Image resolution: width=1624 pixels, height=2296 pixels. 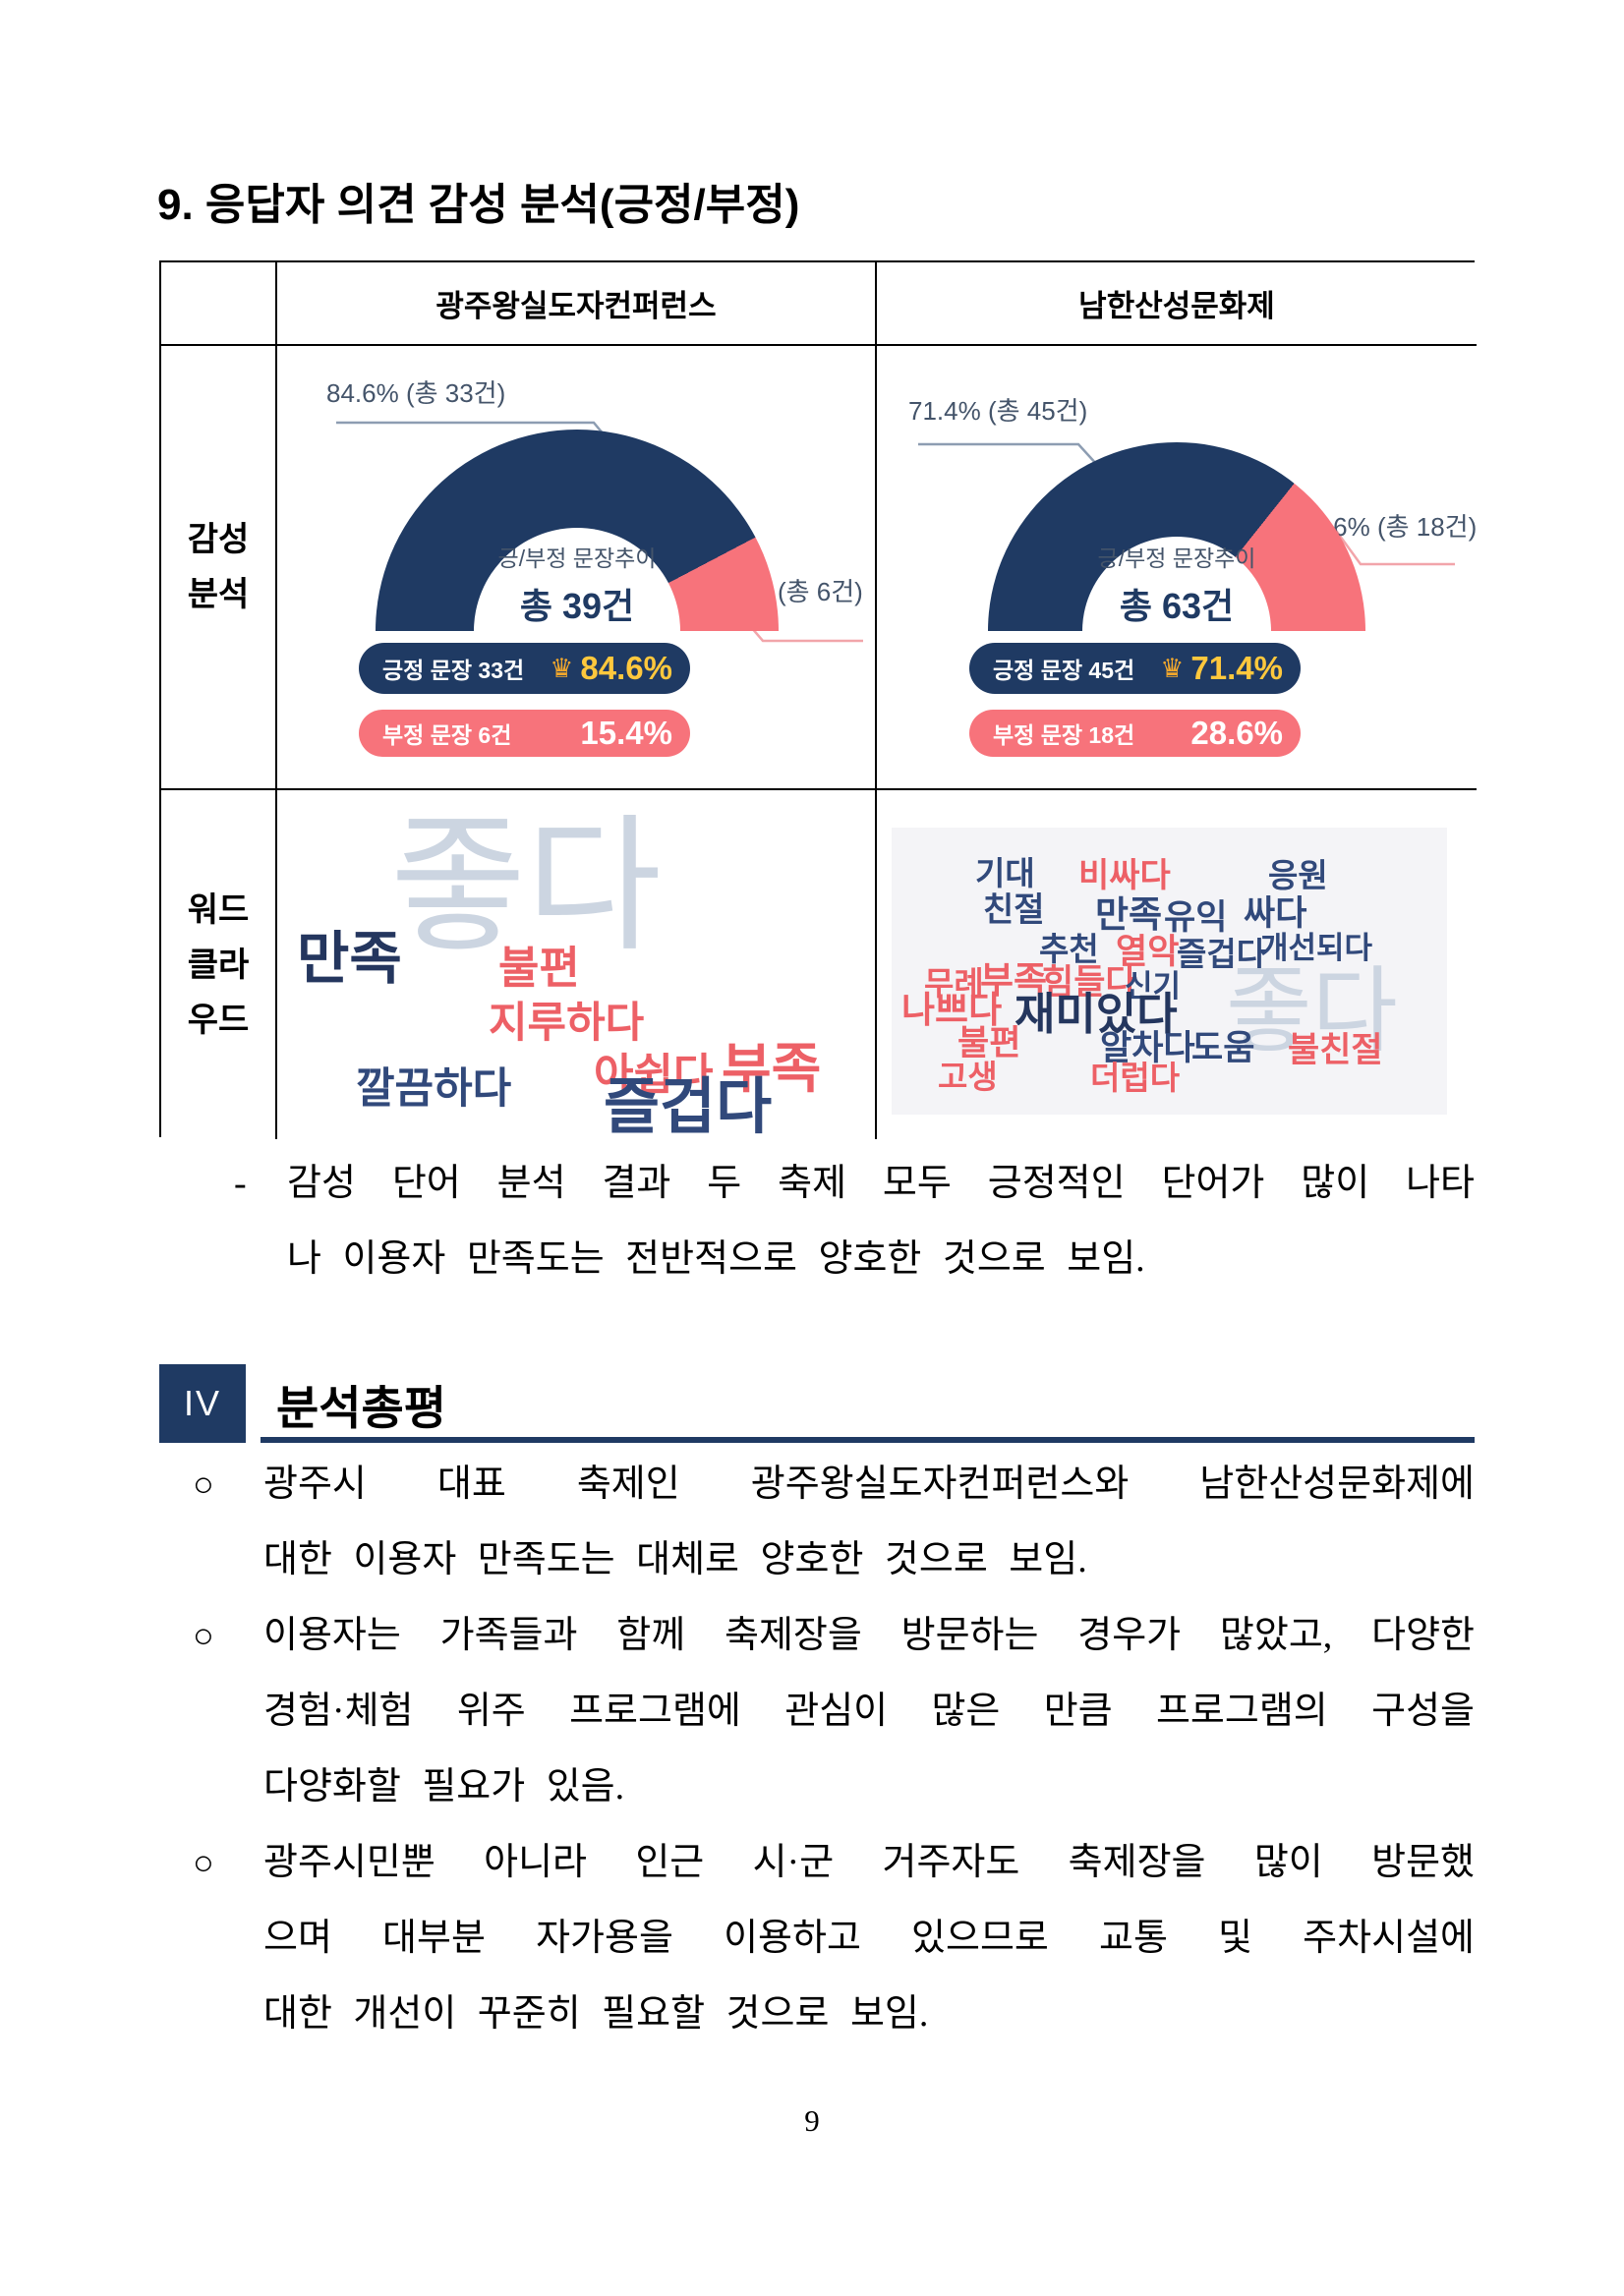 I want to click on positive-pill-label: 긍정 문장 33건, so click(x=453, y=670).